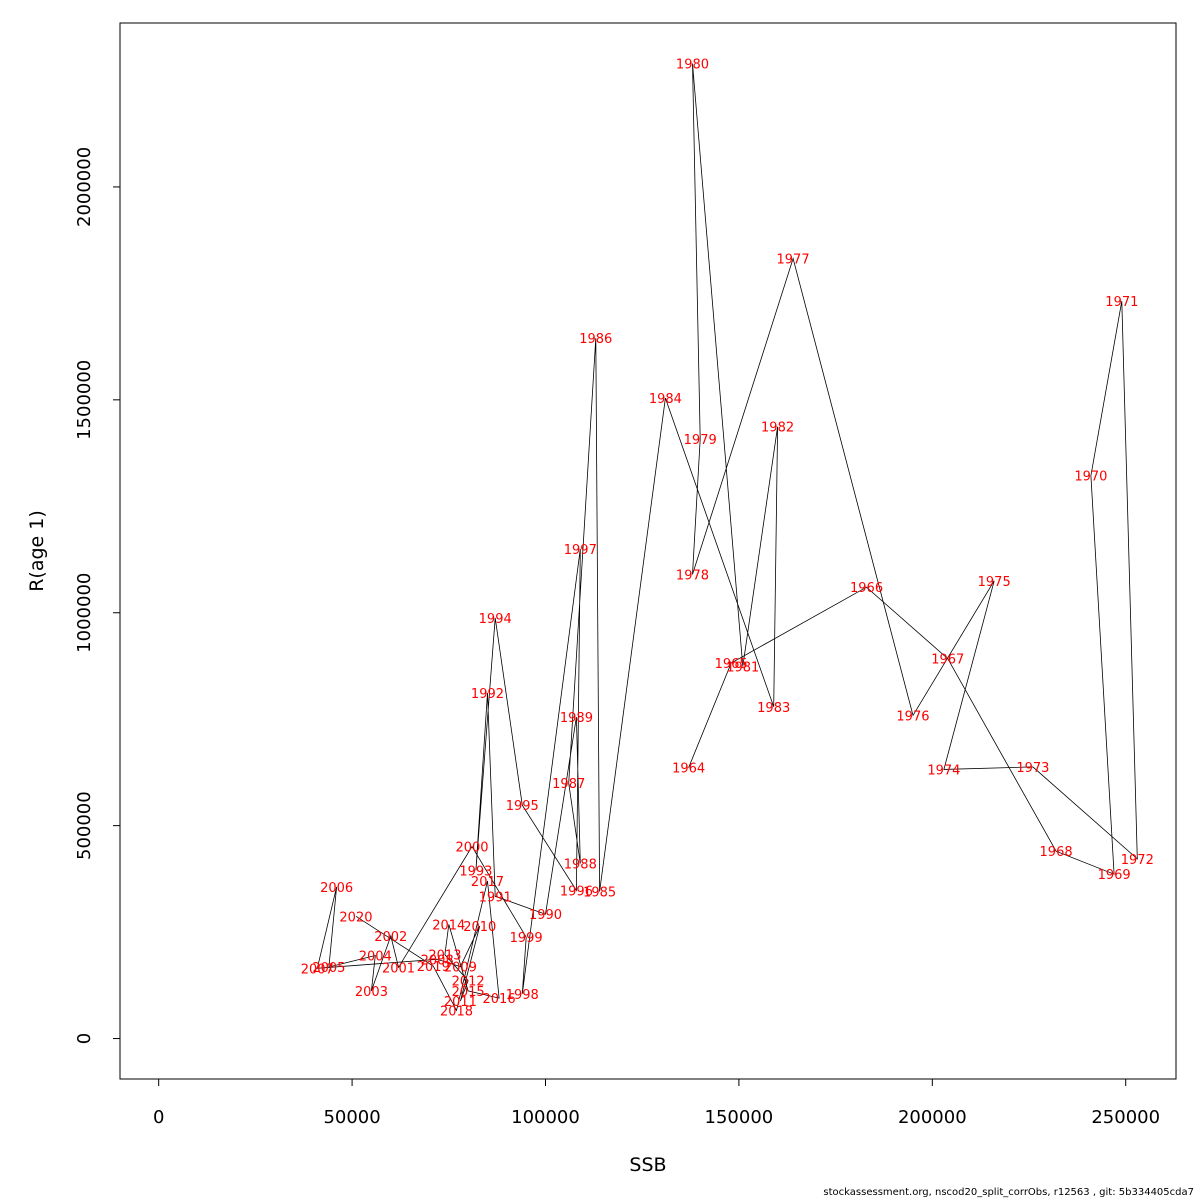 The height and width of the screenshot is (1200, 1200). I want to click on point-label: 2015, so click(468, 992).